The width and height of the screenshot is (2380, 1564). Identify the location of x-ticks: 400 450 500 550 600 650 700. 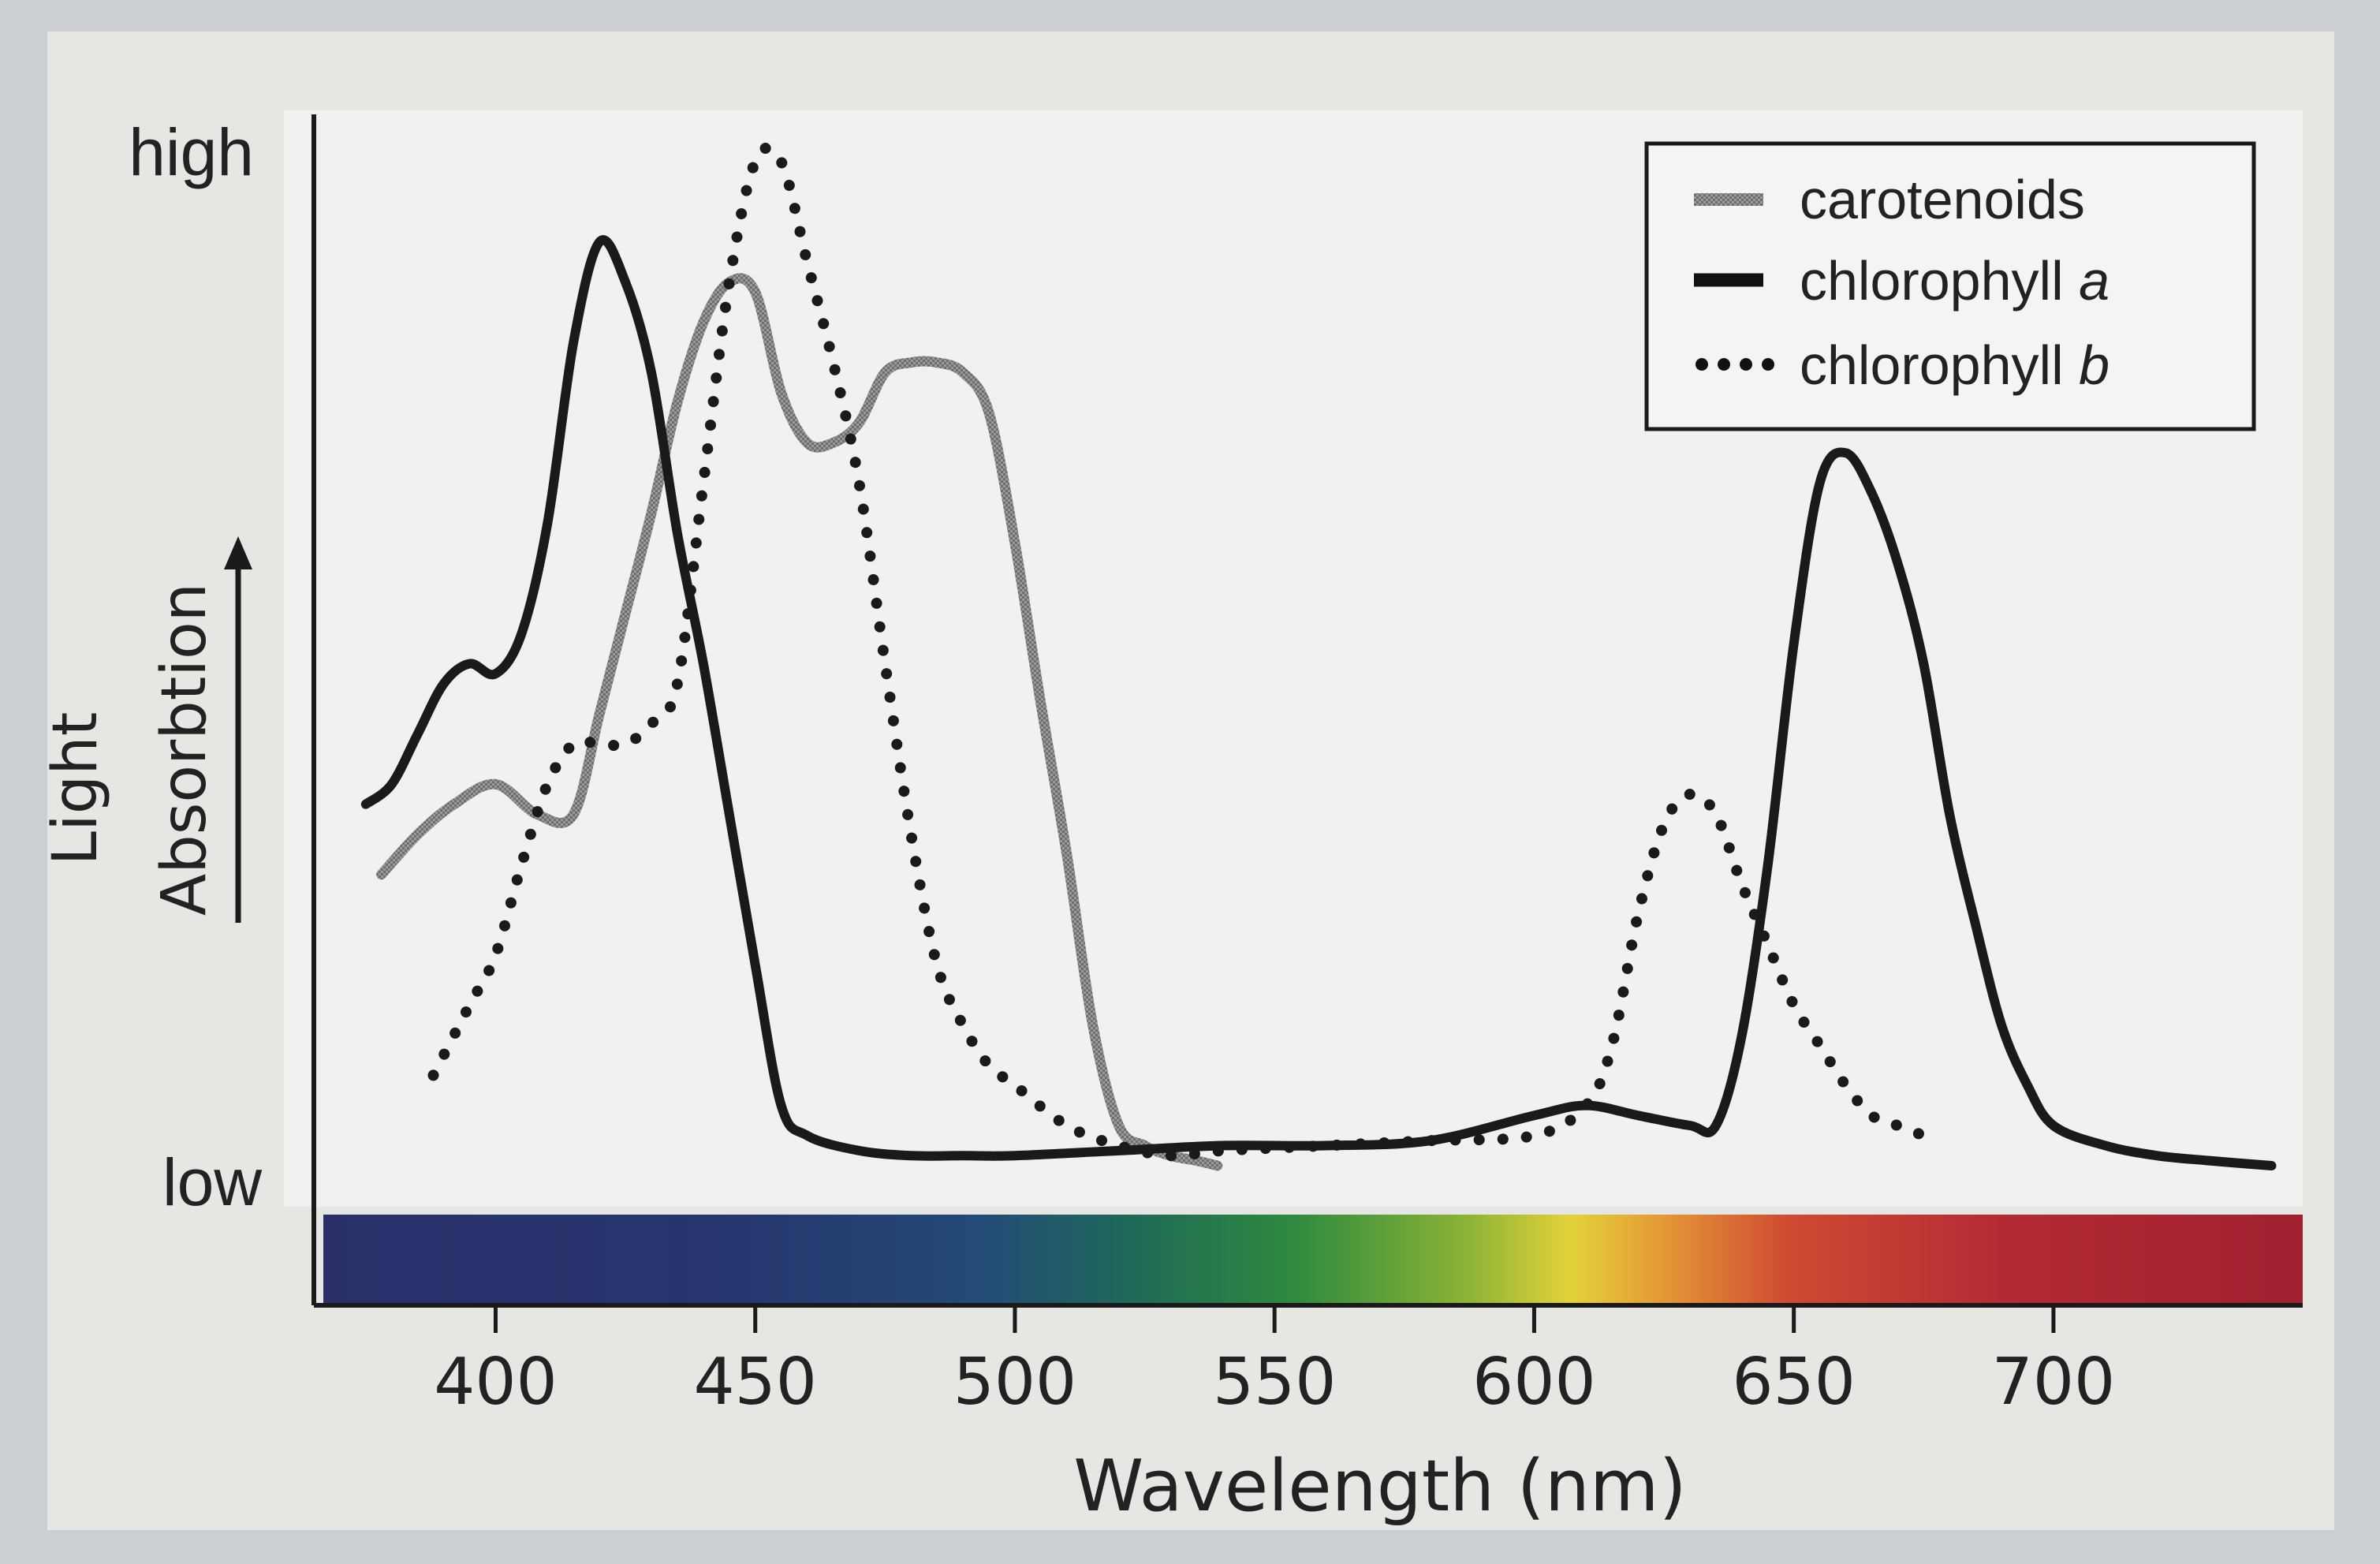
(1274, 1362).